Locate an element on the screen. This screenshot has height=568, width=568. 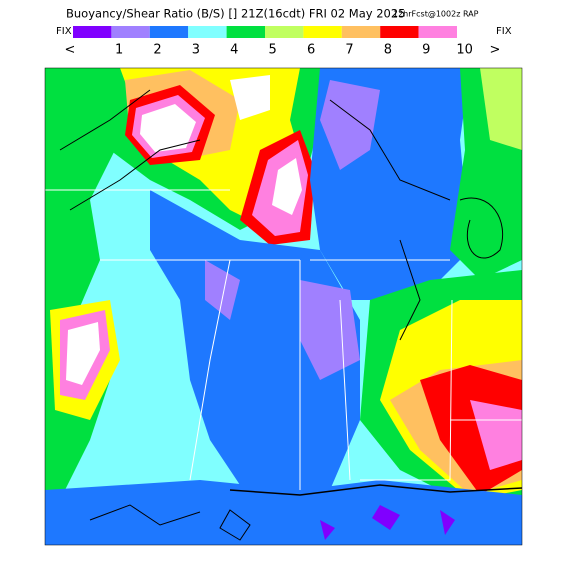
legend-label: 10 is located at coordinates (464, 50).